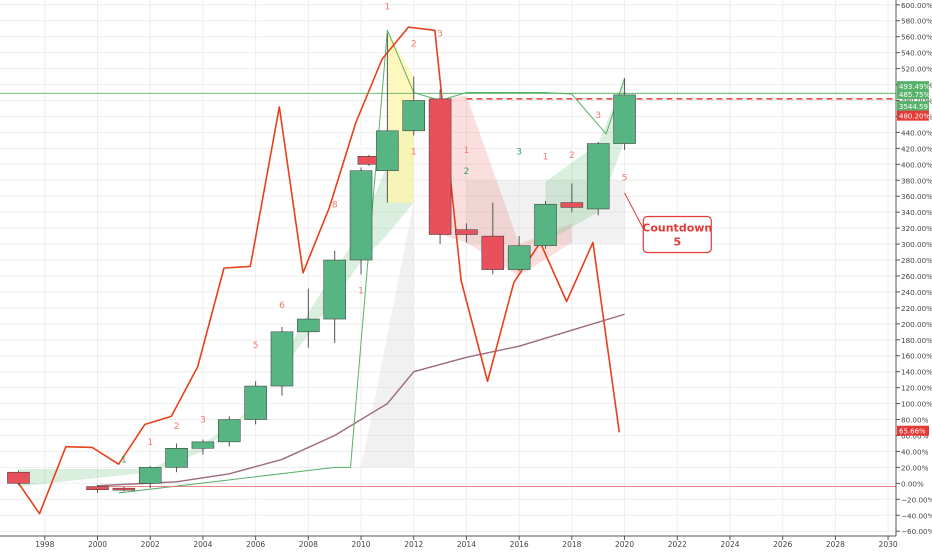 The image size is (932, 554). I want to click on price-tag-label: 485.75%, so click(914, 95).